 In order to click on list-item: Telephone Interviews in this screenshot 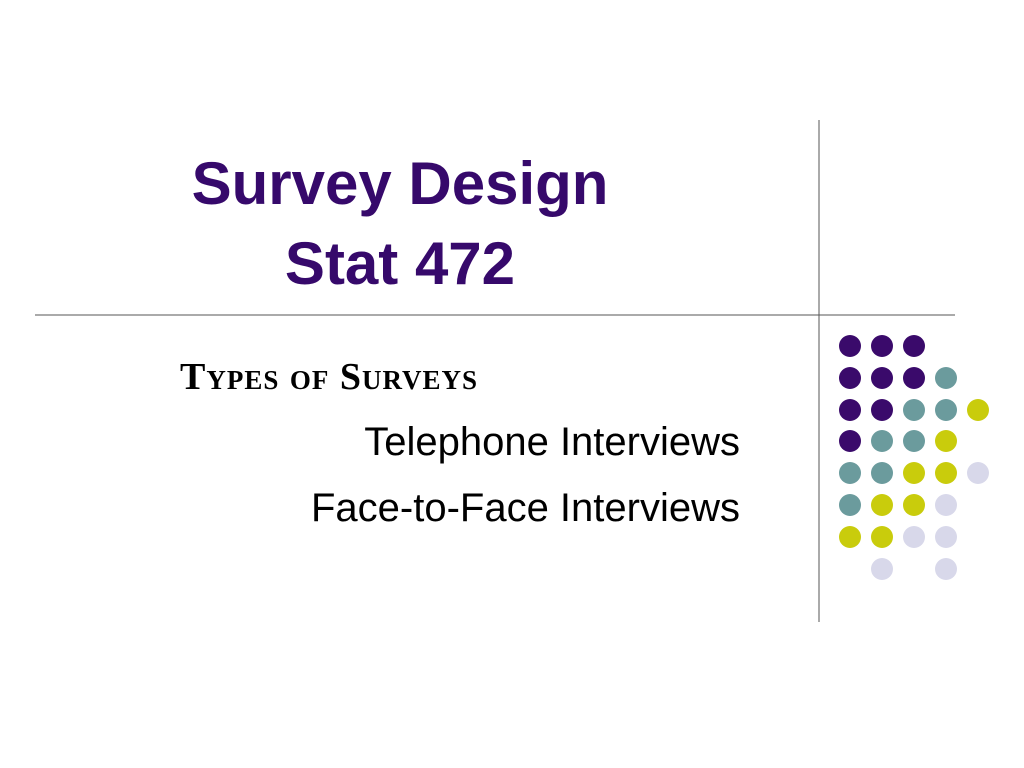, I will do `click(552, 442)`.